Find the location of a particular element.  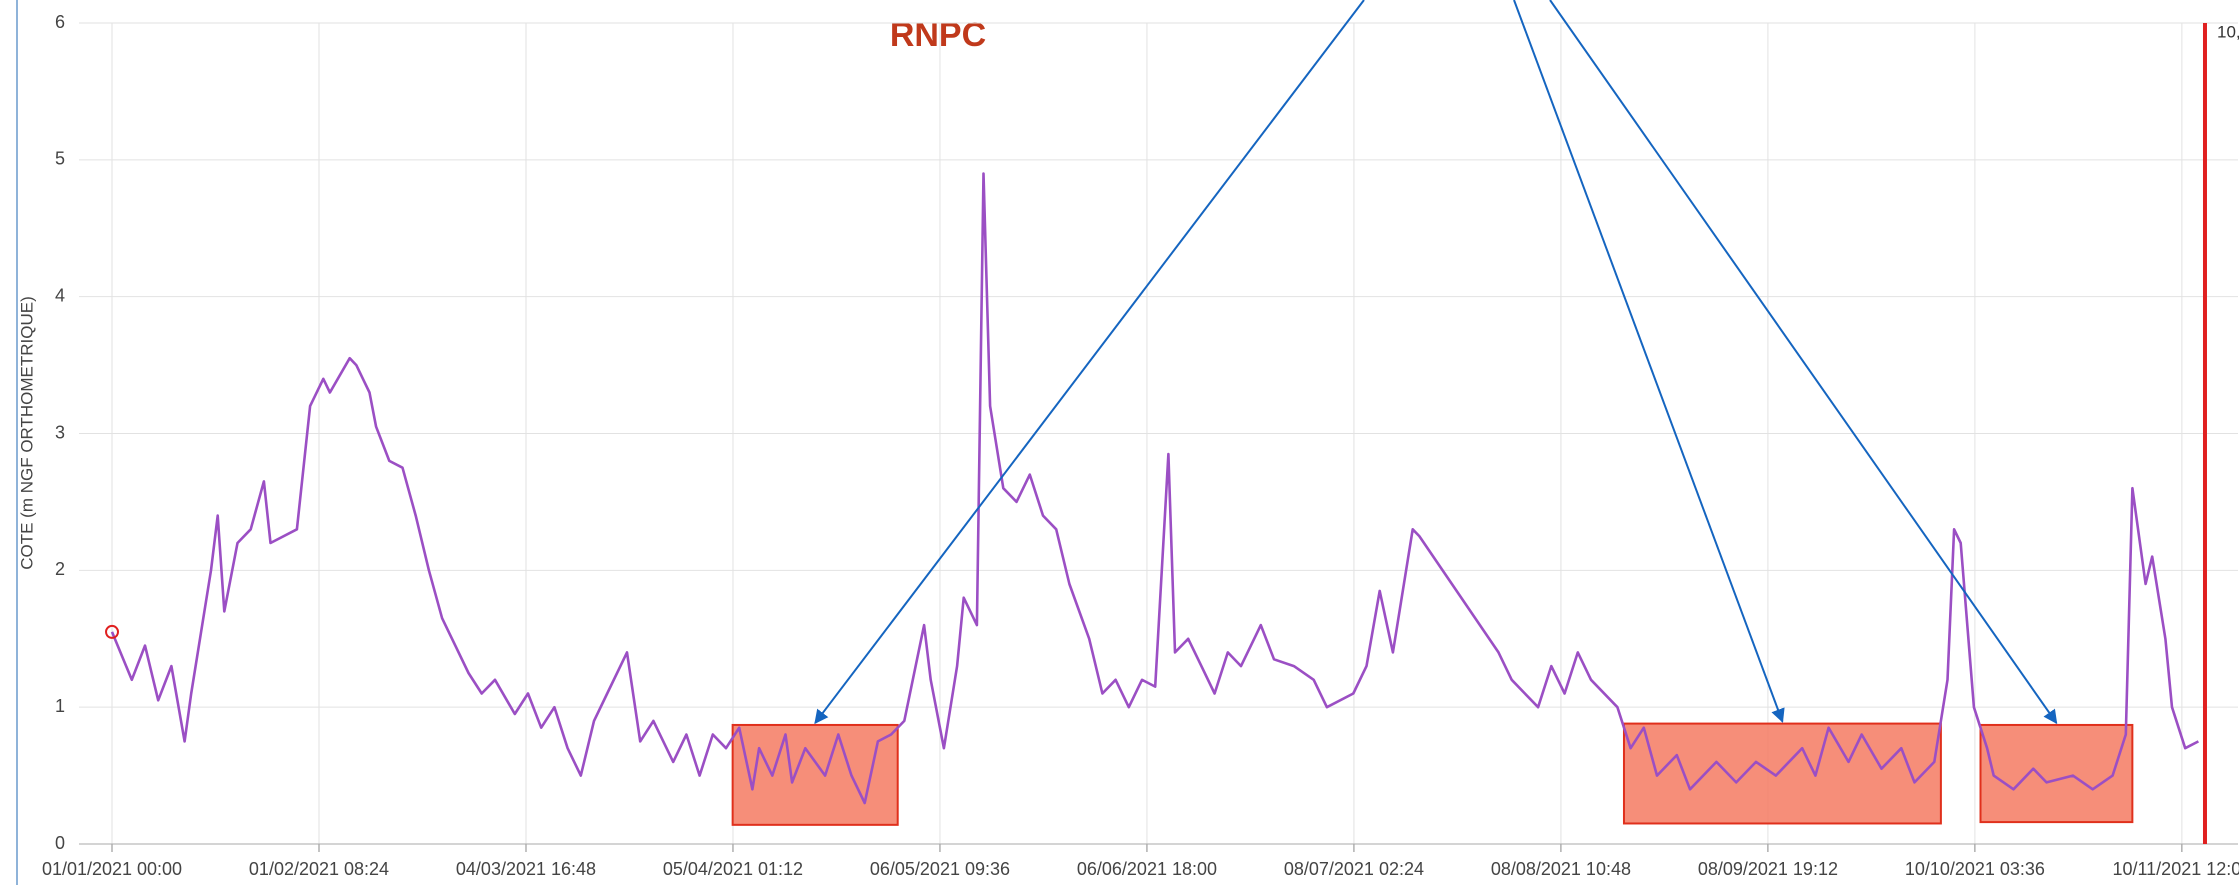

x-tick-label: 06/05/2021 09:36 is located at coordinates (940, 869).